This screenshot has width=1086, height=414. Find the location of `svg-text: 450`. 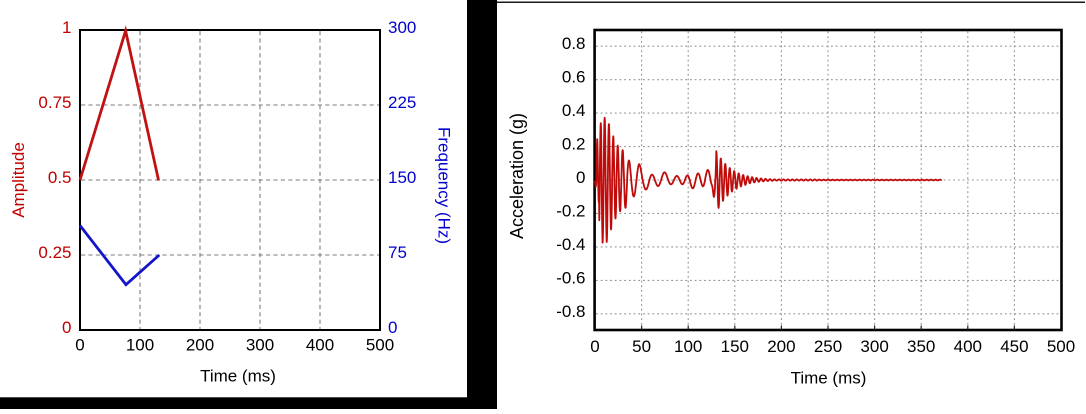

svg-text: 450 is located at coordinates (1014, 346).